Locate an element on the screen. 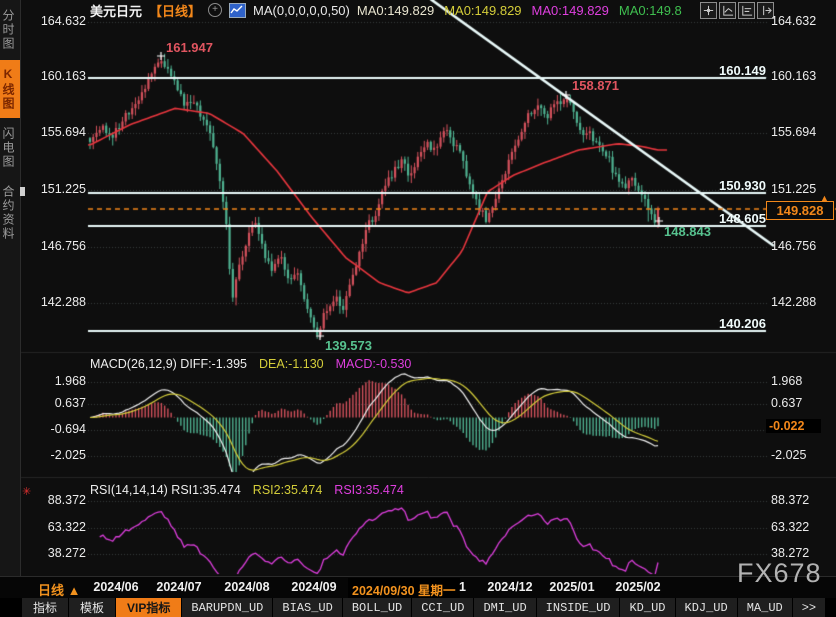 The width and height of the screenshot is (836, 617). chart-type-sidebar: 分时图 K线图闪电图合约资料 is located at coordinates (10, 299).